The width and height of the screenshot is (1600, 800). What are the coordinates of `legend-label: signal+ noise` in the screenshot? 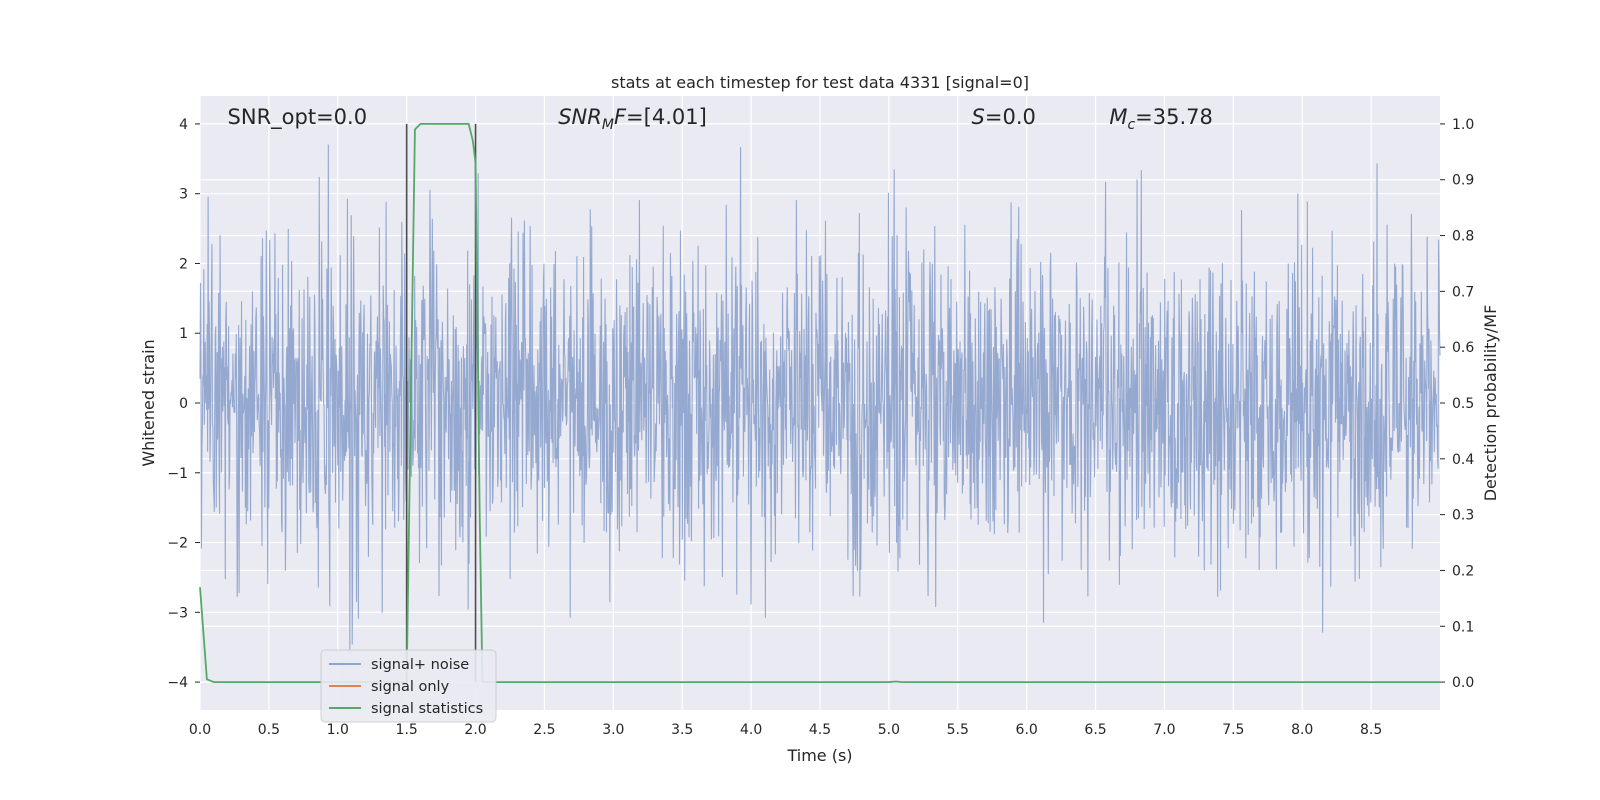 It's located at (420, 665).